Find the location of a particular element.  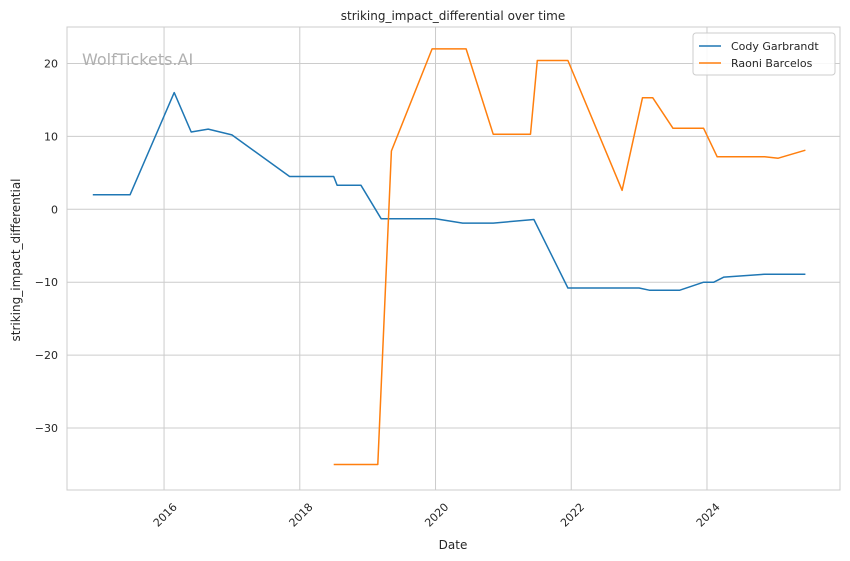

y-tick-label: −30 is located at coordinates (46, 428).